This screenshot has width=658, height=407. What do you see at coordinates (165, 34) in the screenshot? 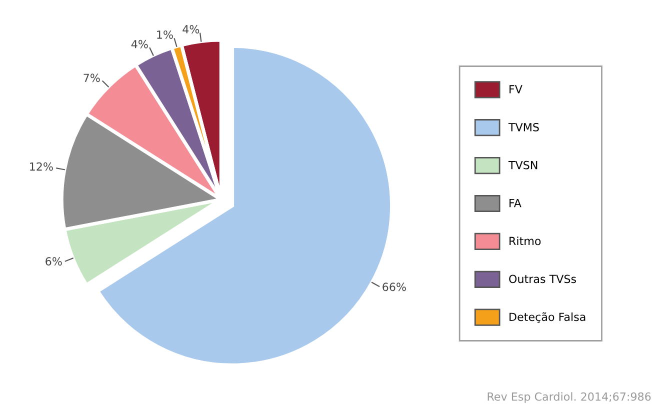
I see `data-label: 1%` at bounding box center [165, 34].